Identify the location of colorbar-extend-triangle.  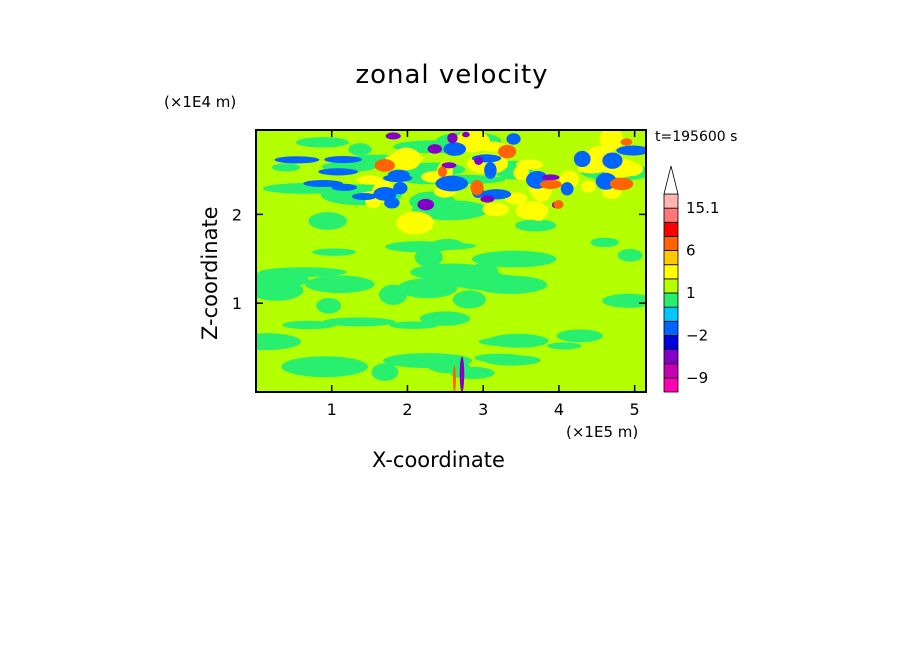
(671, 180).